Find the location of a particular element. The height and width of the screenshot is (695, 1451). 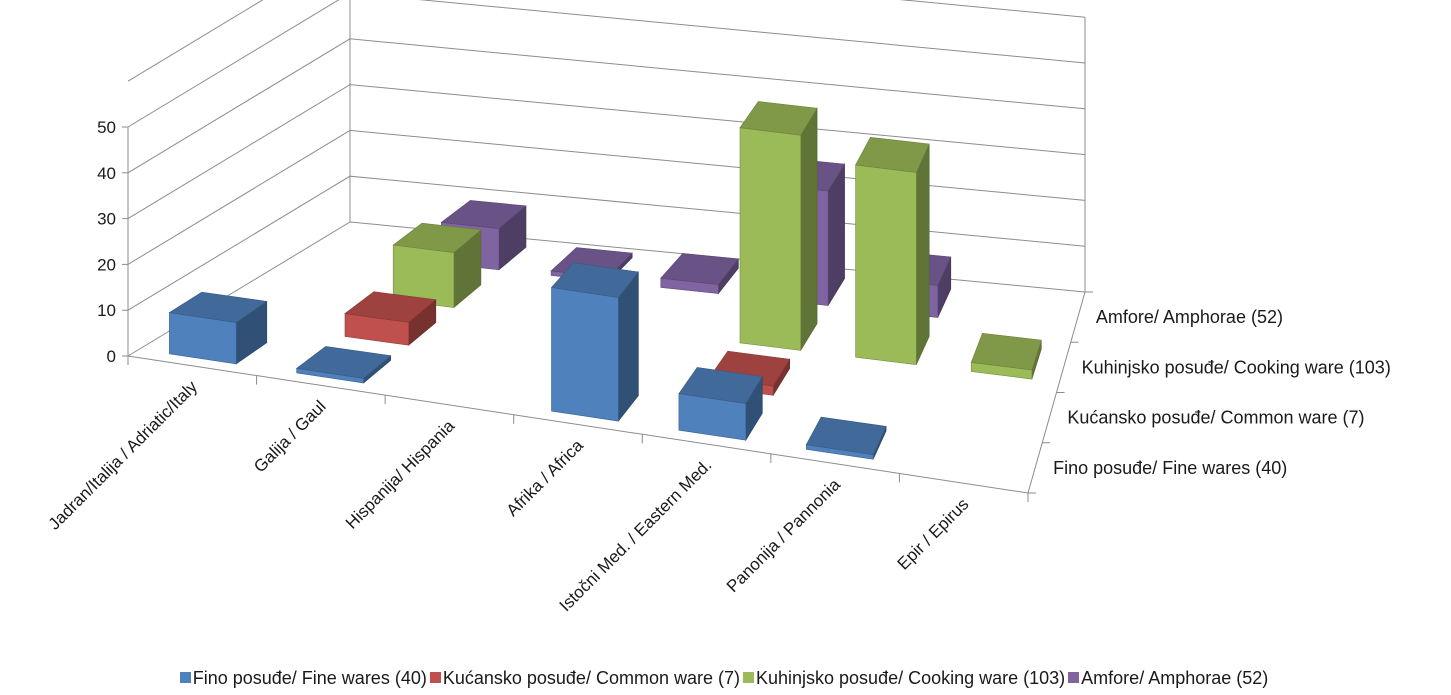

series-axis-label: Kućansko posuđe/ Common ware (7) is located at coordinates (1215, 418).